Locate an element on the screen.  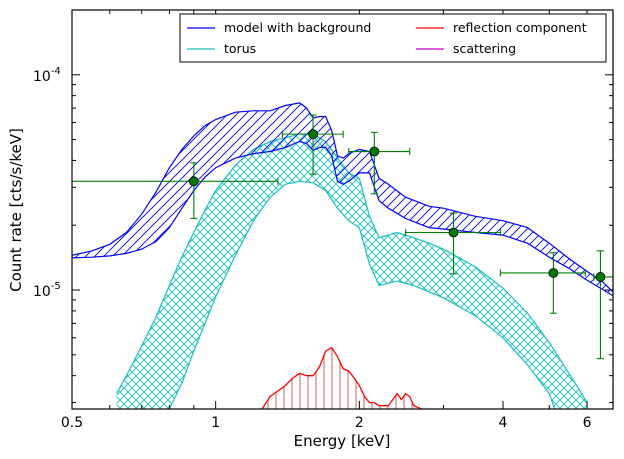
x-tick-label: 2 is located at coordinates (359, 423).